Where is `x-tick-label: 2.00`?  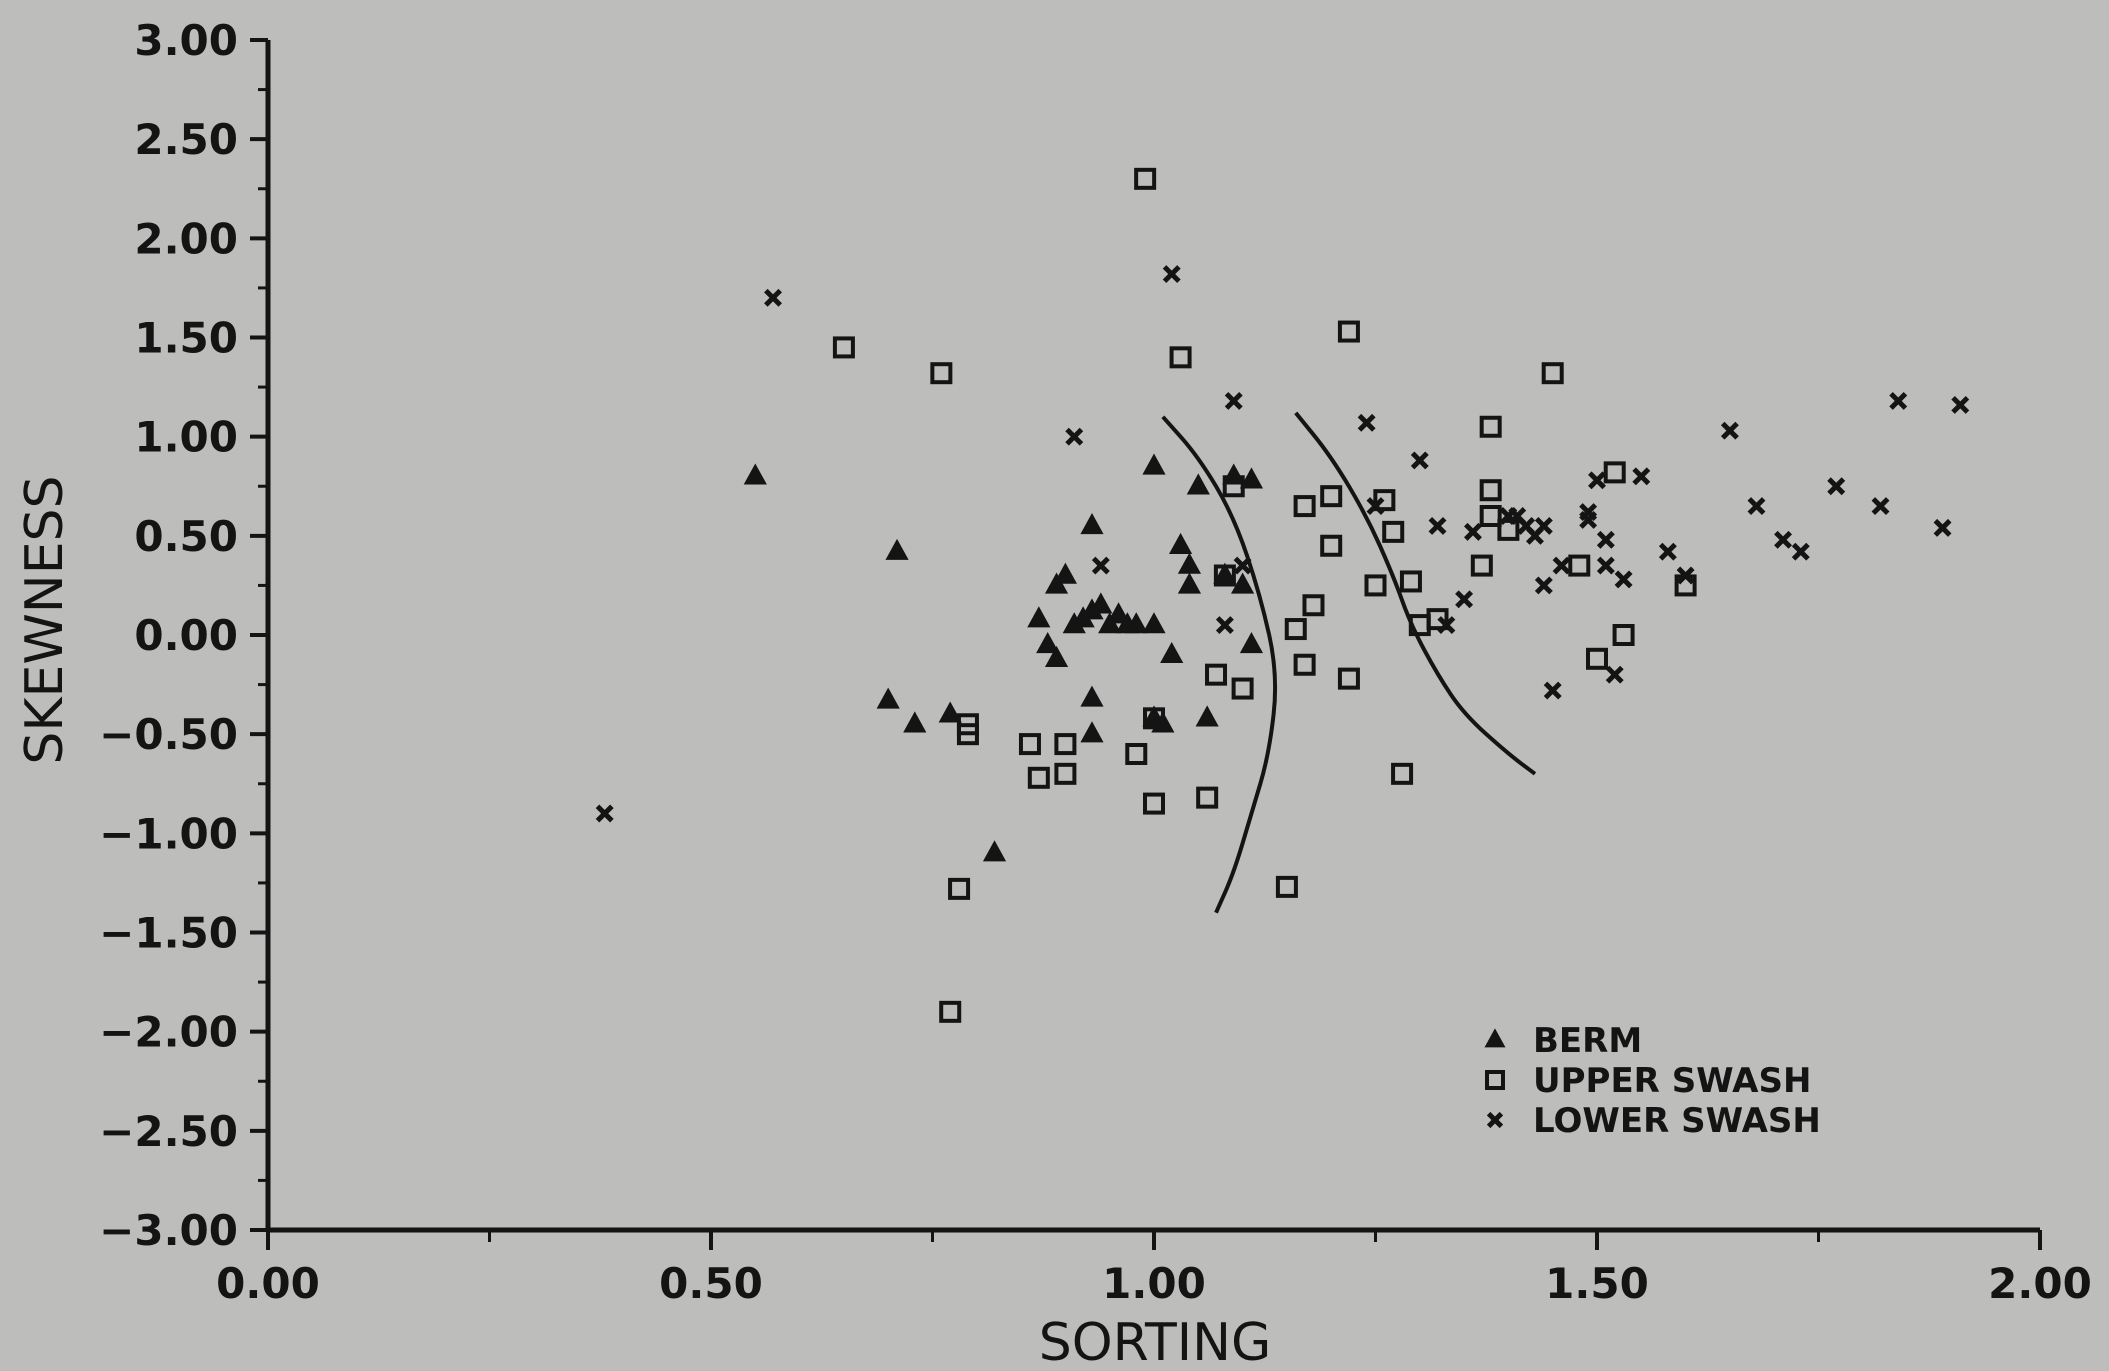 x-tick-label: 2.00 is located at coordinates (2040, 1283).